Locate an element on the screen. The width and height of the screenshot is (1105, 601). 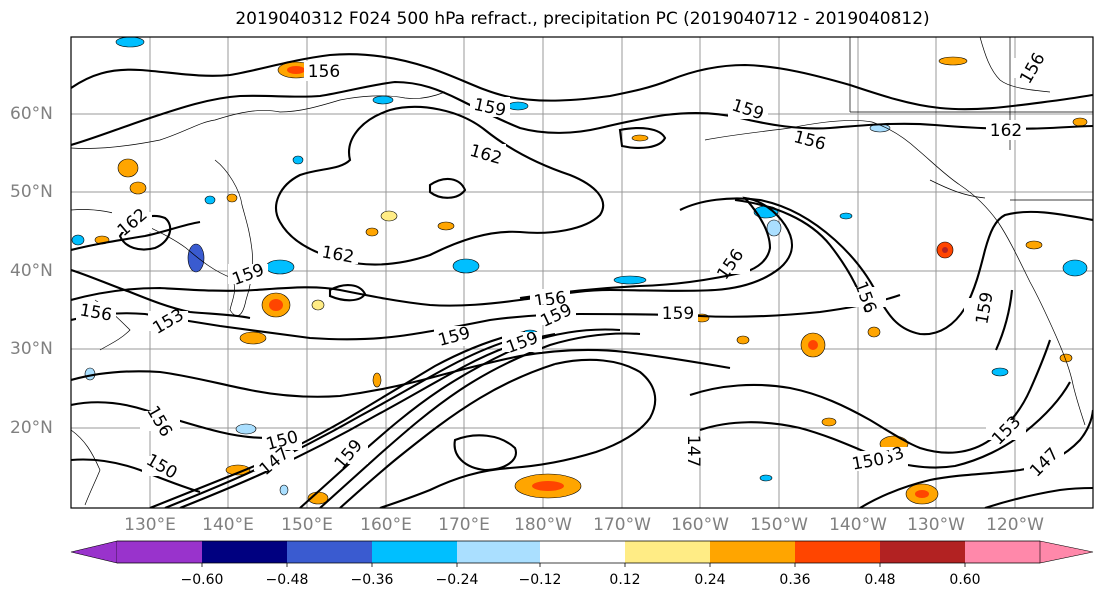
colorbar-tick-label: 0.24 is located at coordinates (710, 580).